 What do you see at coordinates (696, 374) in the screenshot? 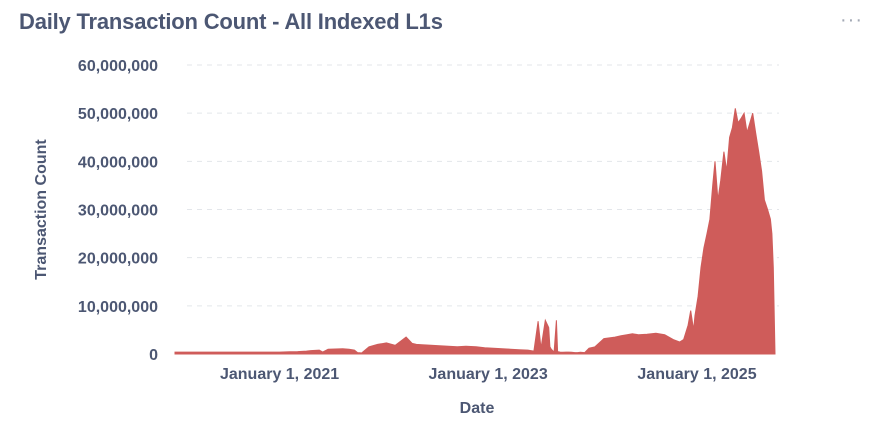
I see `x-tick-label: January 1, 2025` at bounding box center [696, 374].